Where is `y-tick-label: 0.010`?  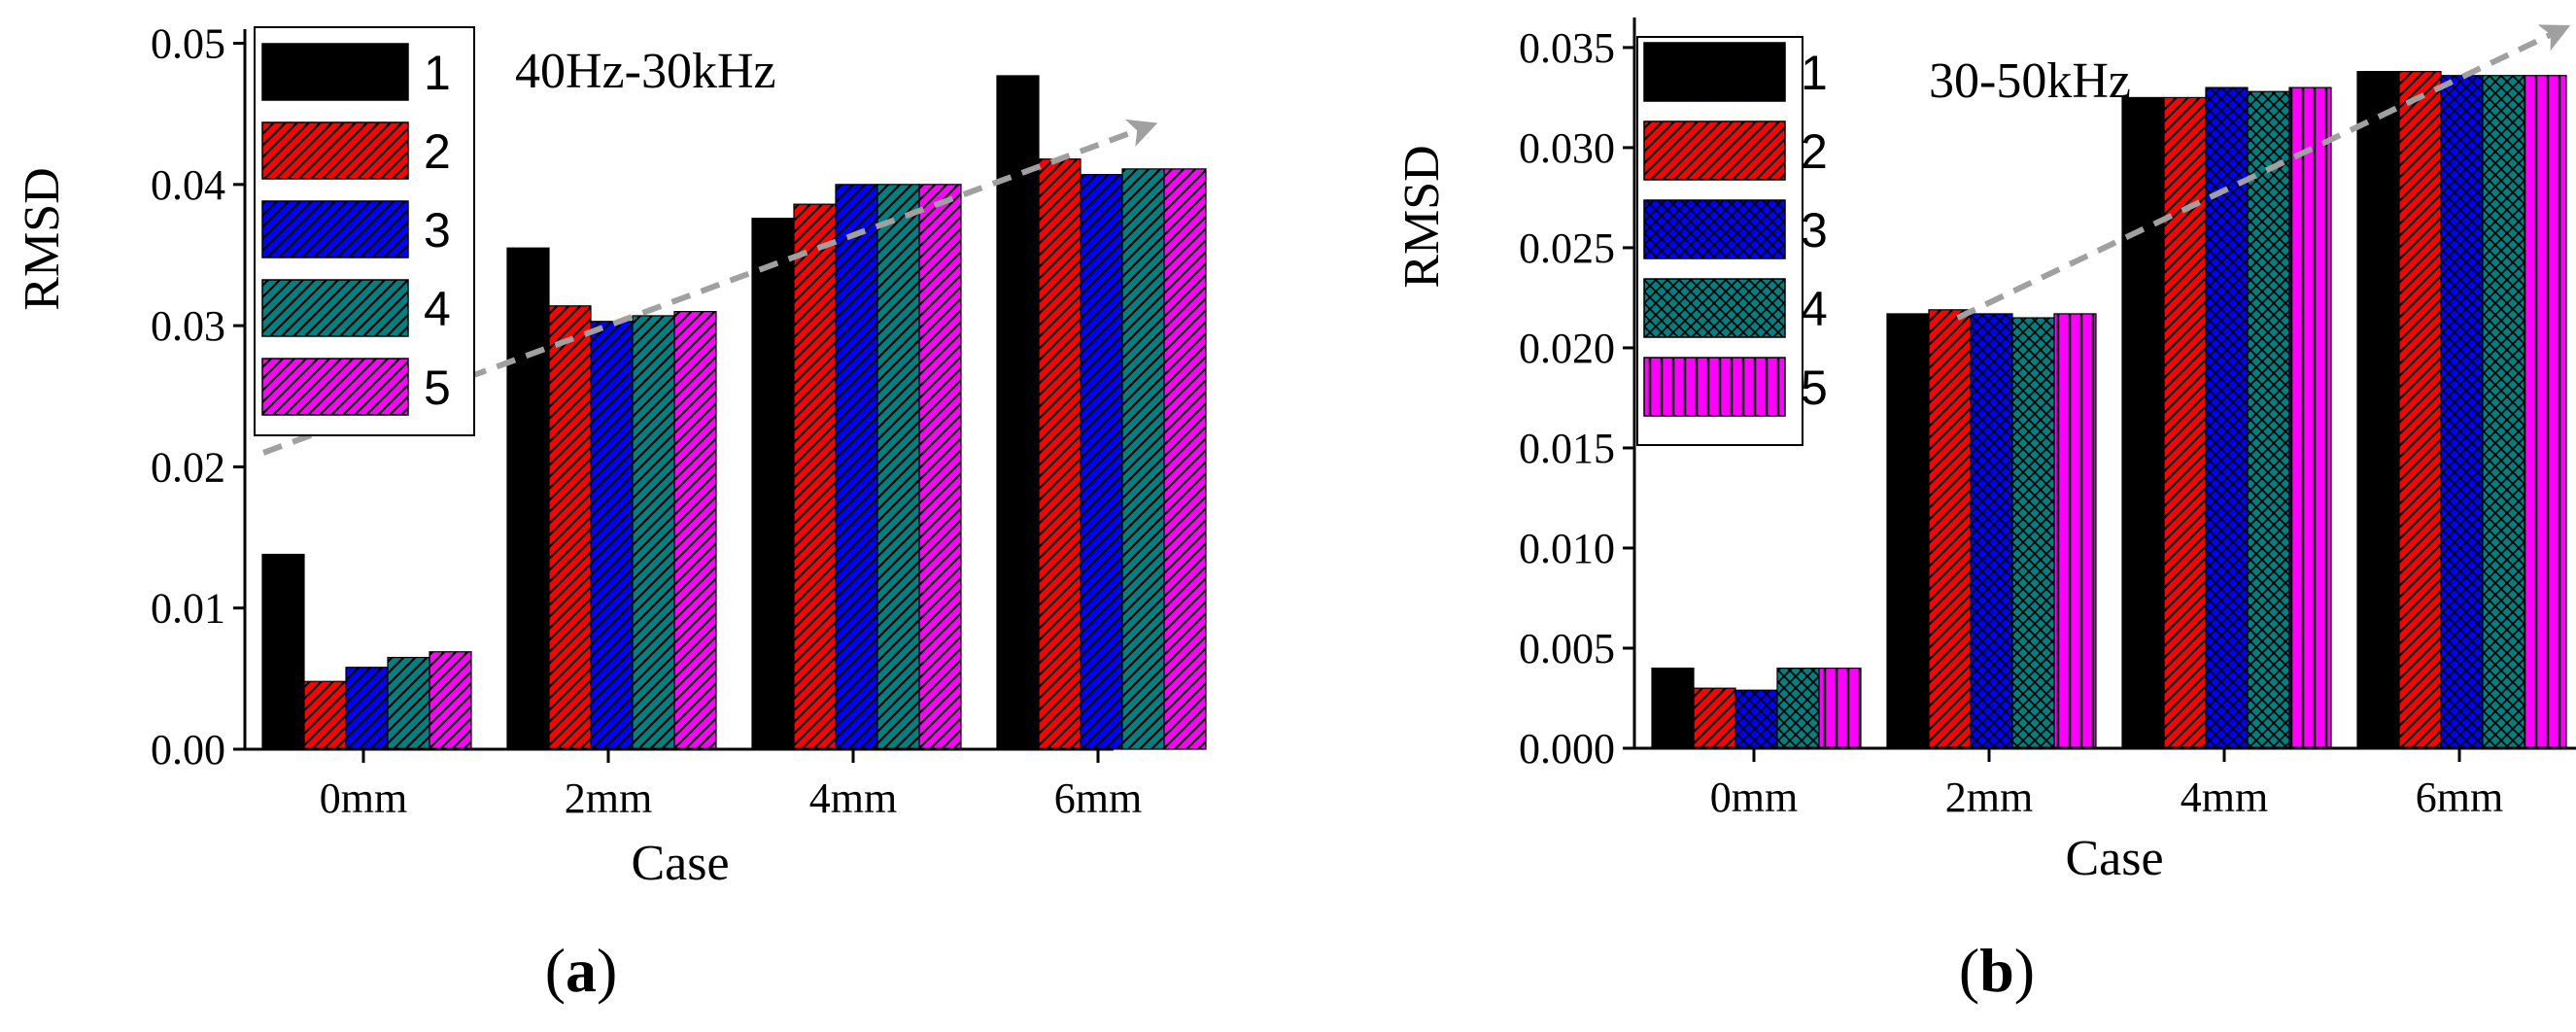
y-tick-label: 0.010 is located at coordinates (1567, 548).